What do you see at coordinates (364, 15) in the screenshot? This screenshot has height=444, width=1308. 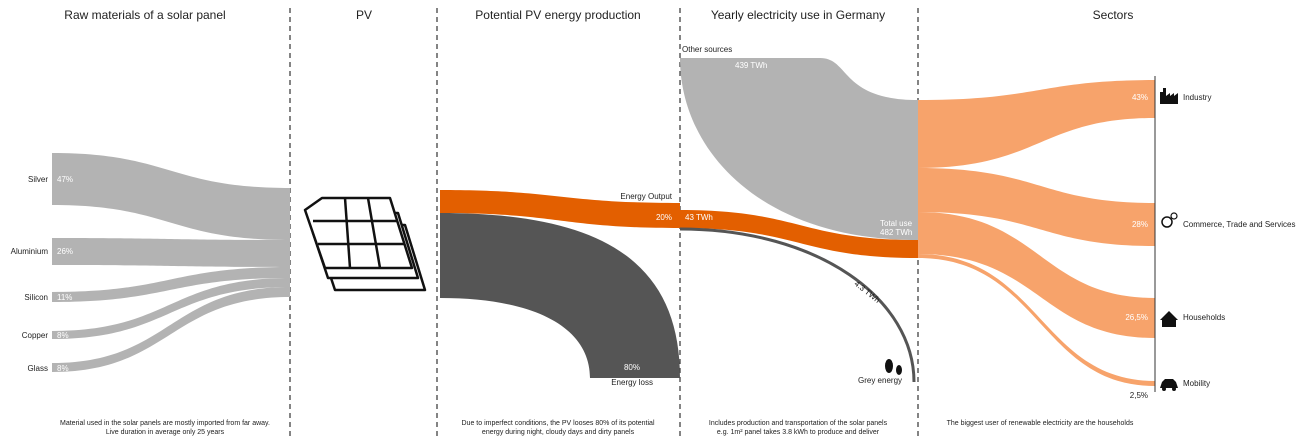 I see `title: PV` at bounding box center [364, 15].